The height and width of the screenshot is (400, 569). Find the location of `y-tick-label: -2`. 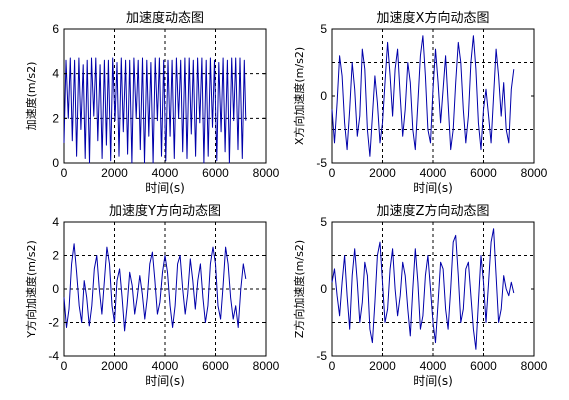

y-tick-label: -2 is located at coordinates (53, 323).